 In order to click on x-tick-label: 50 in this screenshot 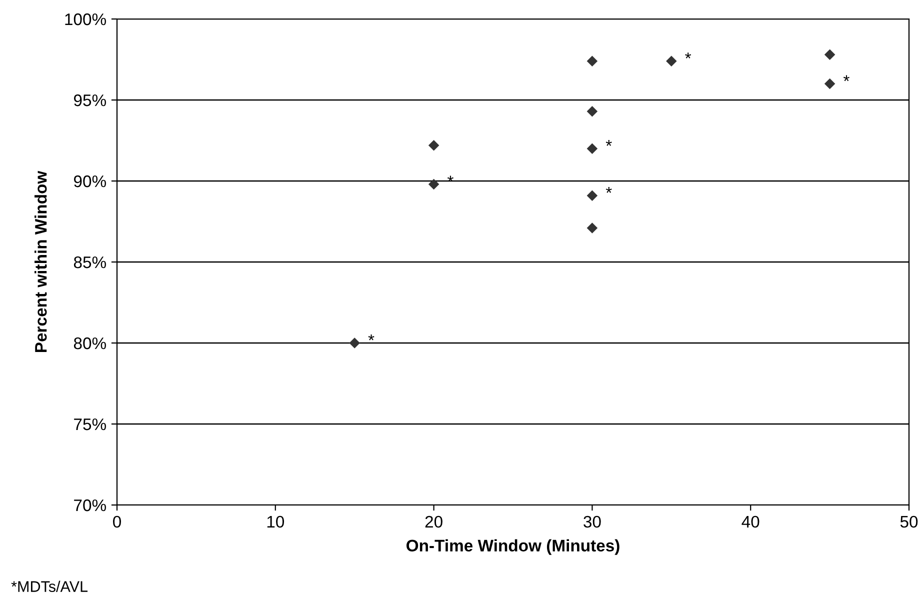, I will do `click(909, 522)`.